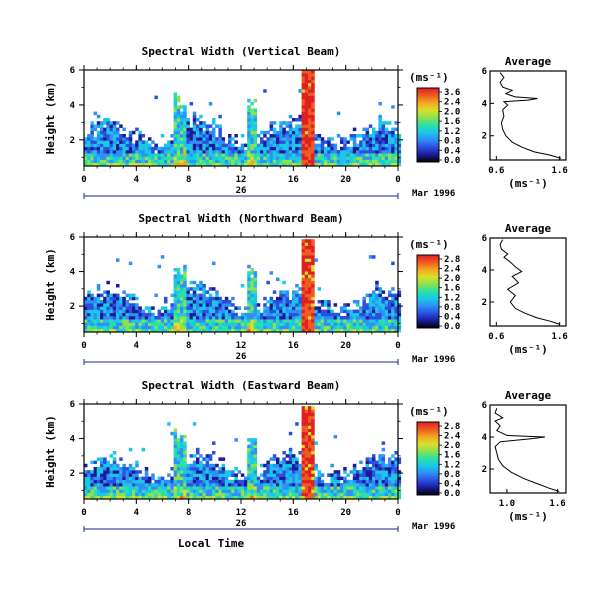 The height and width of the screenshot is (598, 615). Describe the element at coordinates (243, 453) in the screenshot. I see `heatmap-cells` at that location.